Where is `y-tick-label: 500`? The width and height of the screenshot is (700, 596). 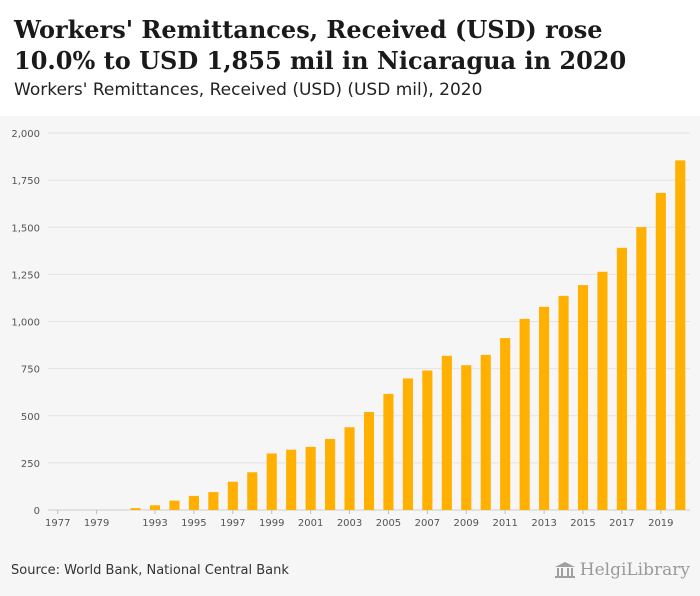
y-tick-label: 500 is located at coordinates (30, 417).